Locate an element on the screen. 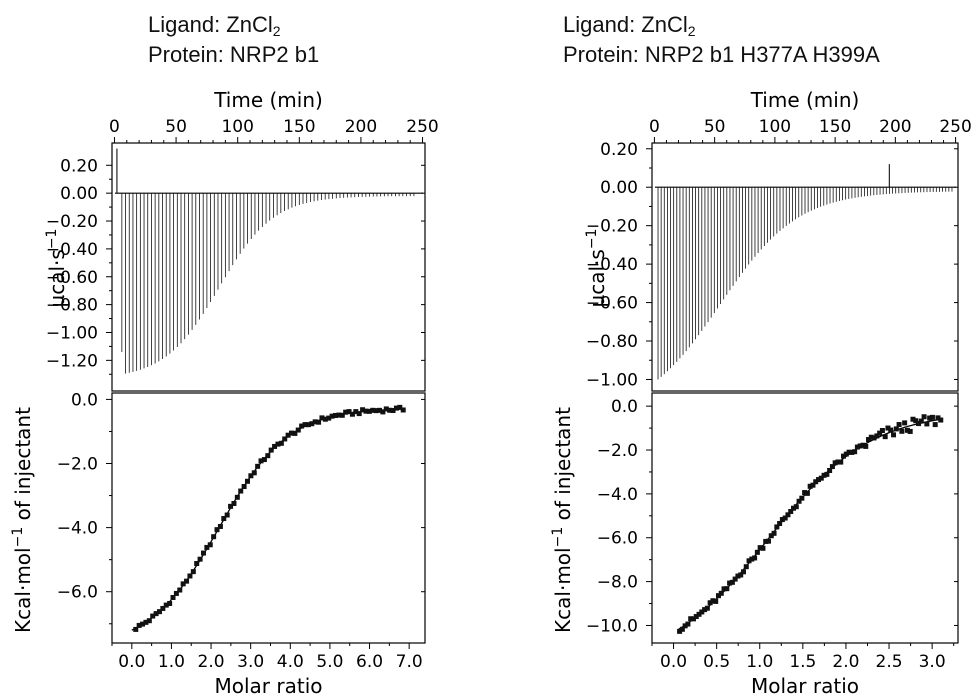 The height and width of the screenshot is (700, 980). left-isotherm-xtick-label: 0.0 is located at coordinates (131, 662).